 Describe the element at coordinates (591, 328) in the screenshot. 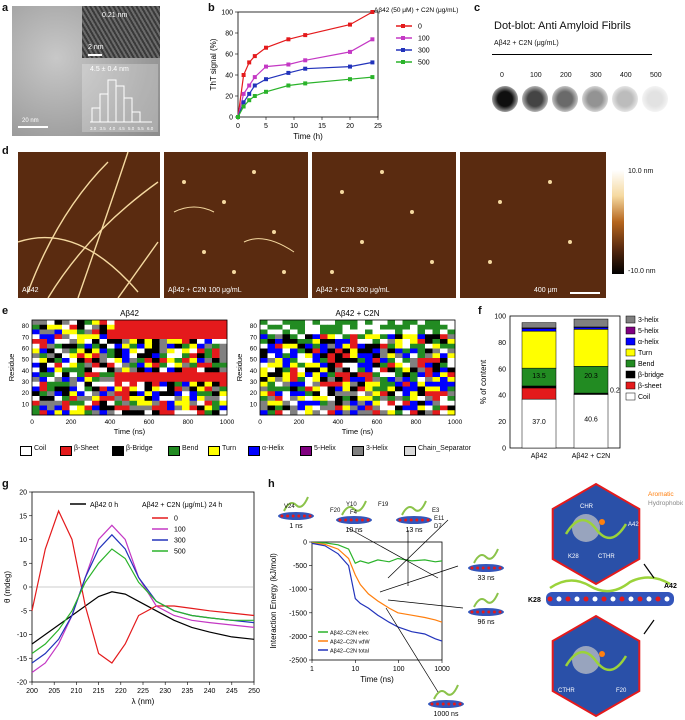

I see `bar-segment-α-helix` at that location.